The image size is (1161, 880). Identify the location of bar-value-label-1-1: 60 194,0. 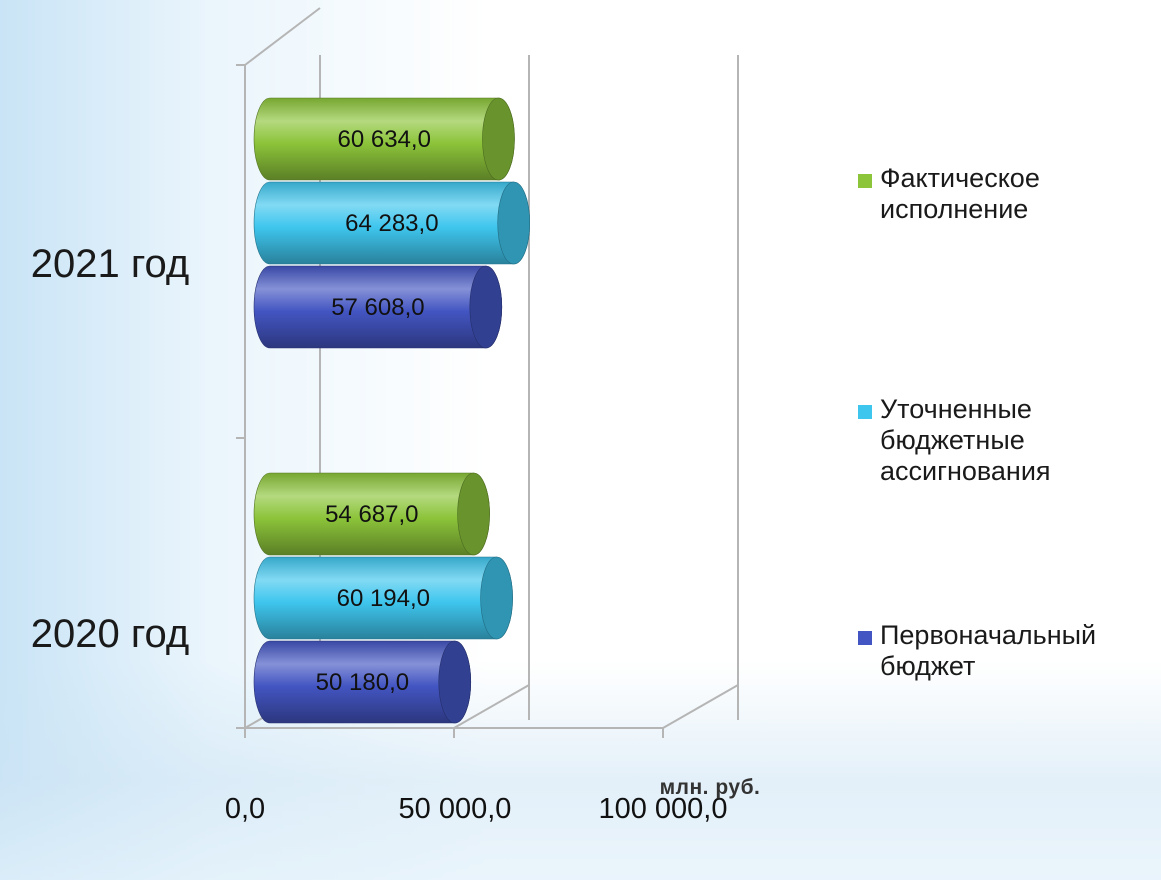
(383, 598).